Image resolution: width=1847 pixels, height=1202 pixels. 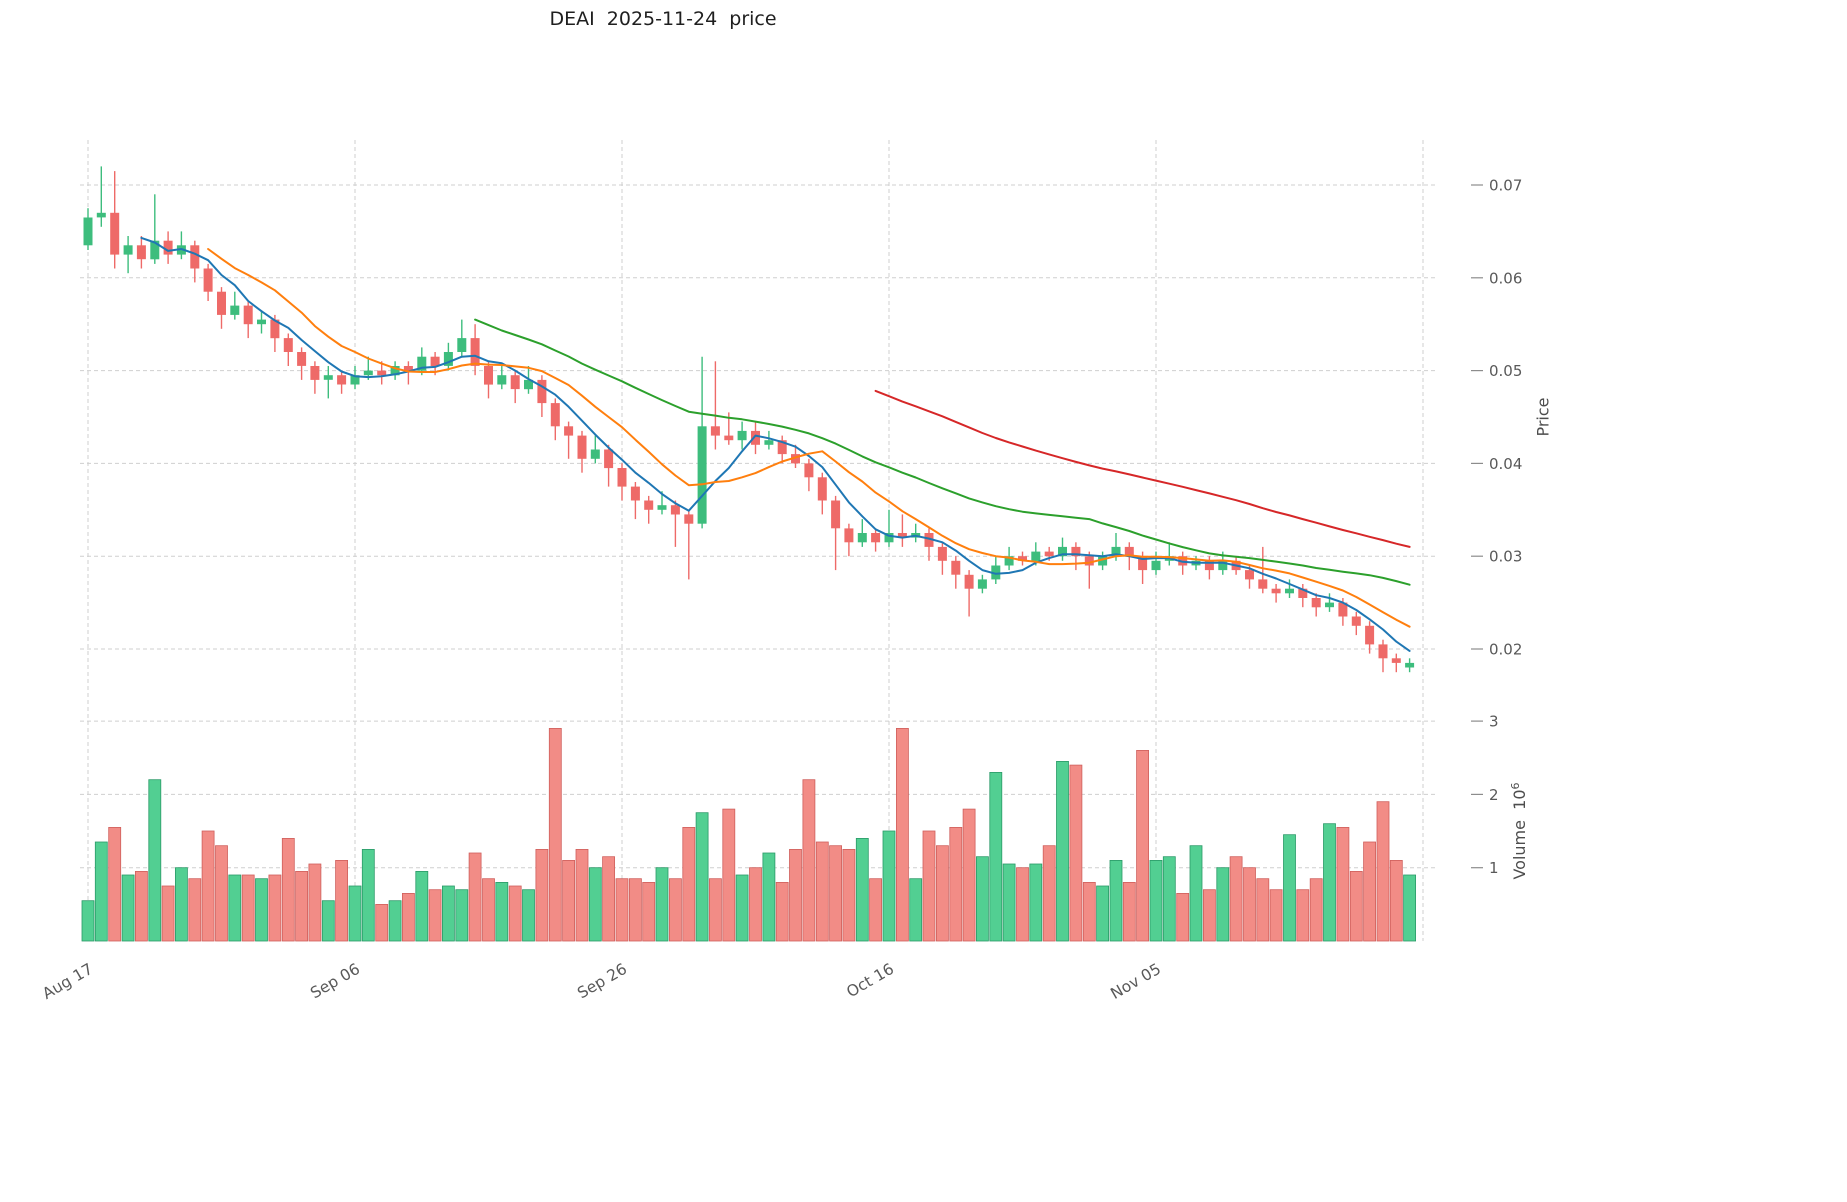 I want to click on price-tick-label: 0.05, so click(x=1505, y=371).